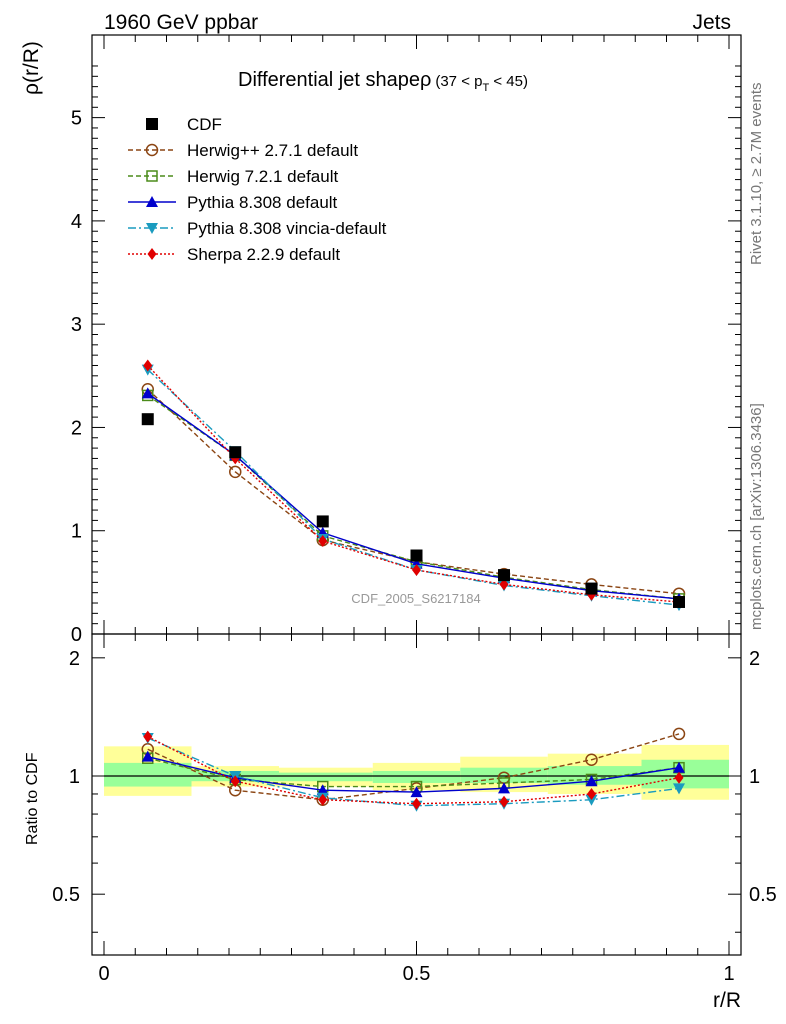 The height and width of the screenshot is (1024, 786). I want to click on mcplots-label: mcplots.cern.ch [arXiv:1306.3436], so click(756, 516).